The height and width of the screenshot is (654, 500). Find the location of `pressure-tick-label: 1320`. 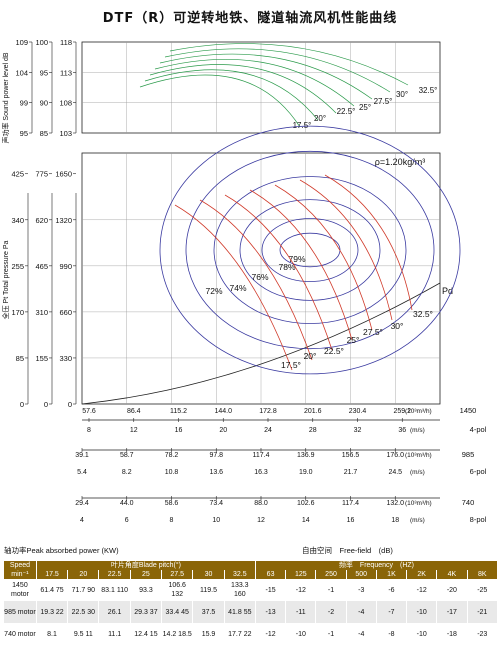

pressure-tick-label: 1320 is located at coordinates (63, 220).